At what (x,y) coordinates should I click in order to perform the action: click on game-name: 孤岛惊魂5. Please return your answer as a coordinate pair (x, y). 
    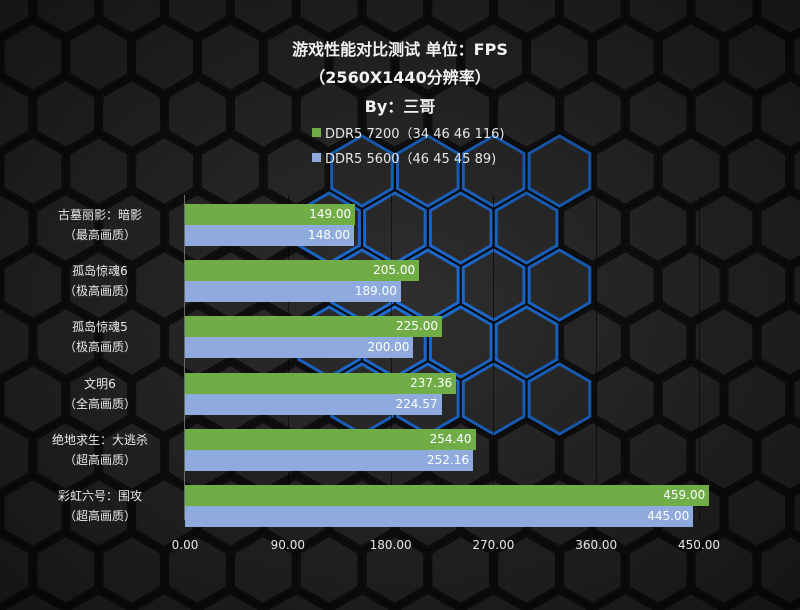
    Looking at the image, I should click on (100, 327).